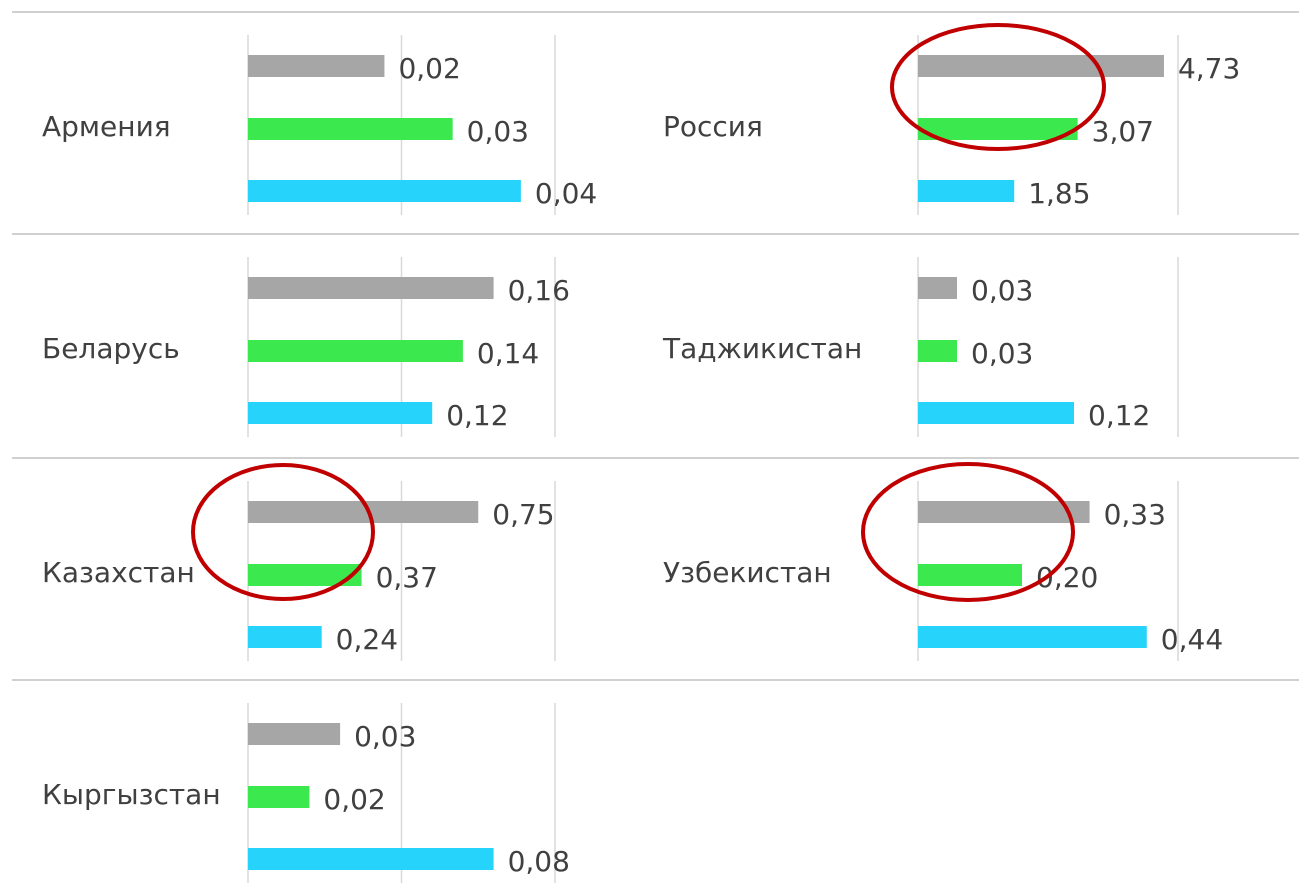 The width and height of the screenshot is (1299, 894). What do you see at coordinates (1135, 514) in the screenshot?
I see `value-label: 0,33` at bounding box center [1135, 514].